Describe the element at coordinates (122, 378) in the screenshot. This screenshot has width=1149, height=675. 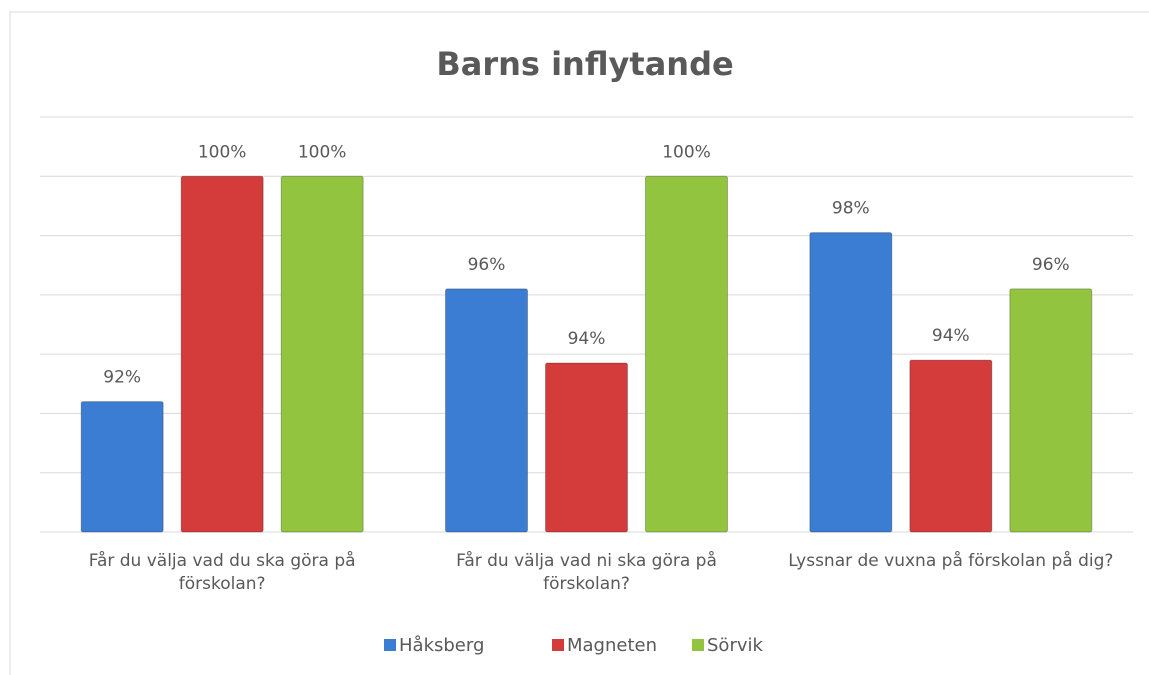
I see `data-label: 92%` at that location.